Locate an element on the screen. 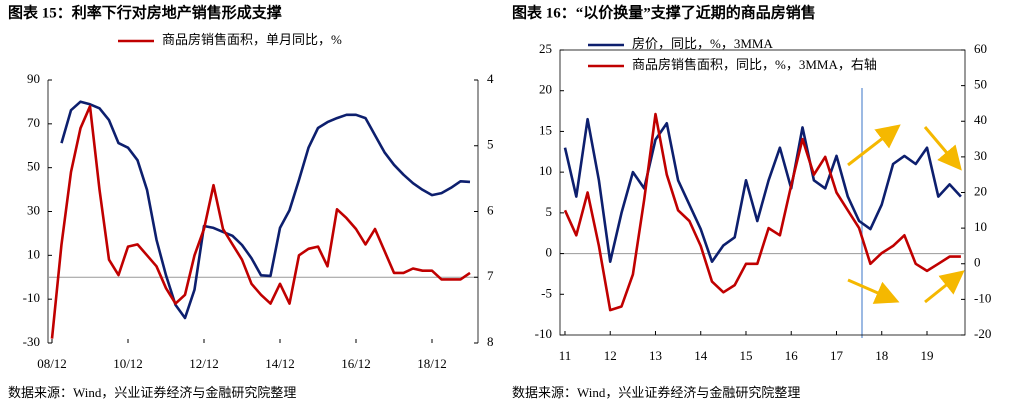 The width and height of the screenshot is (1023, 411). x-tick-label: 12 is located at coordinates (610, 355).